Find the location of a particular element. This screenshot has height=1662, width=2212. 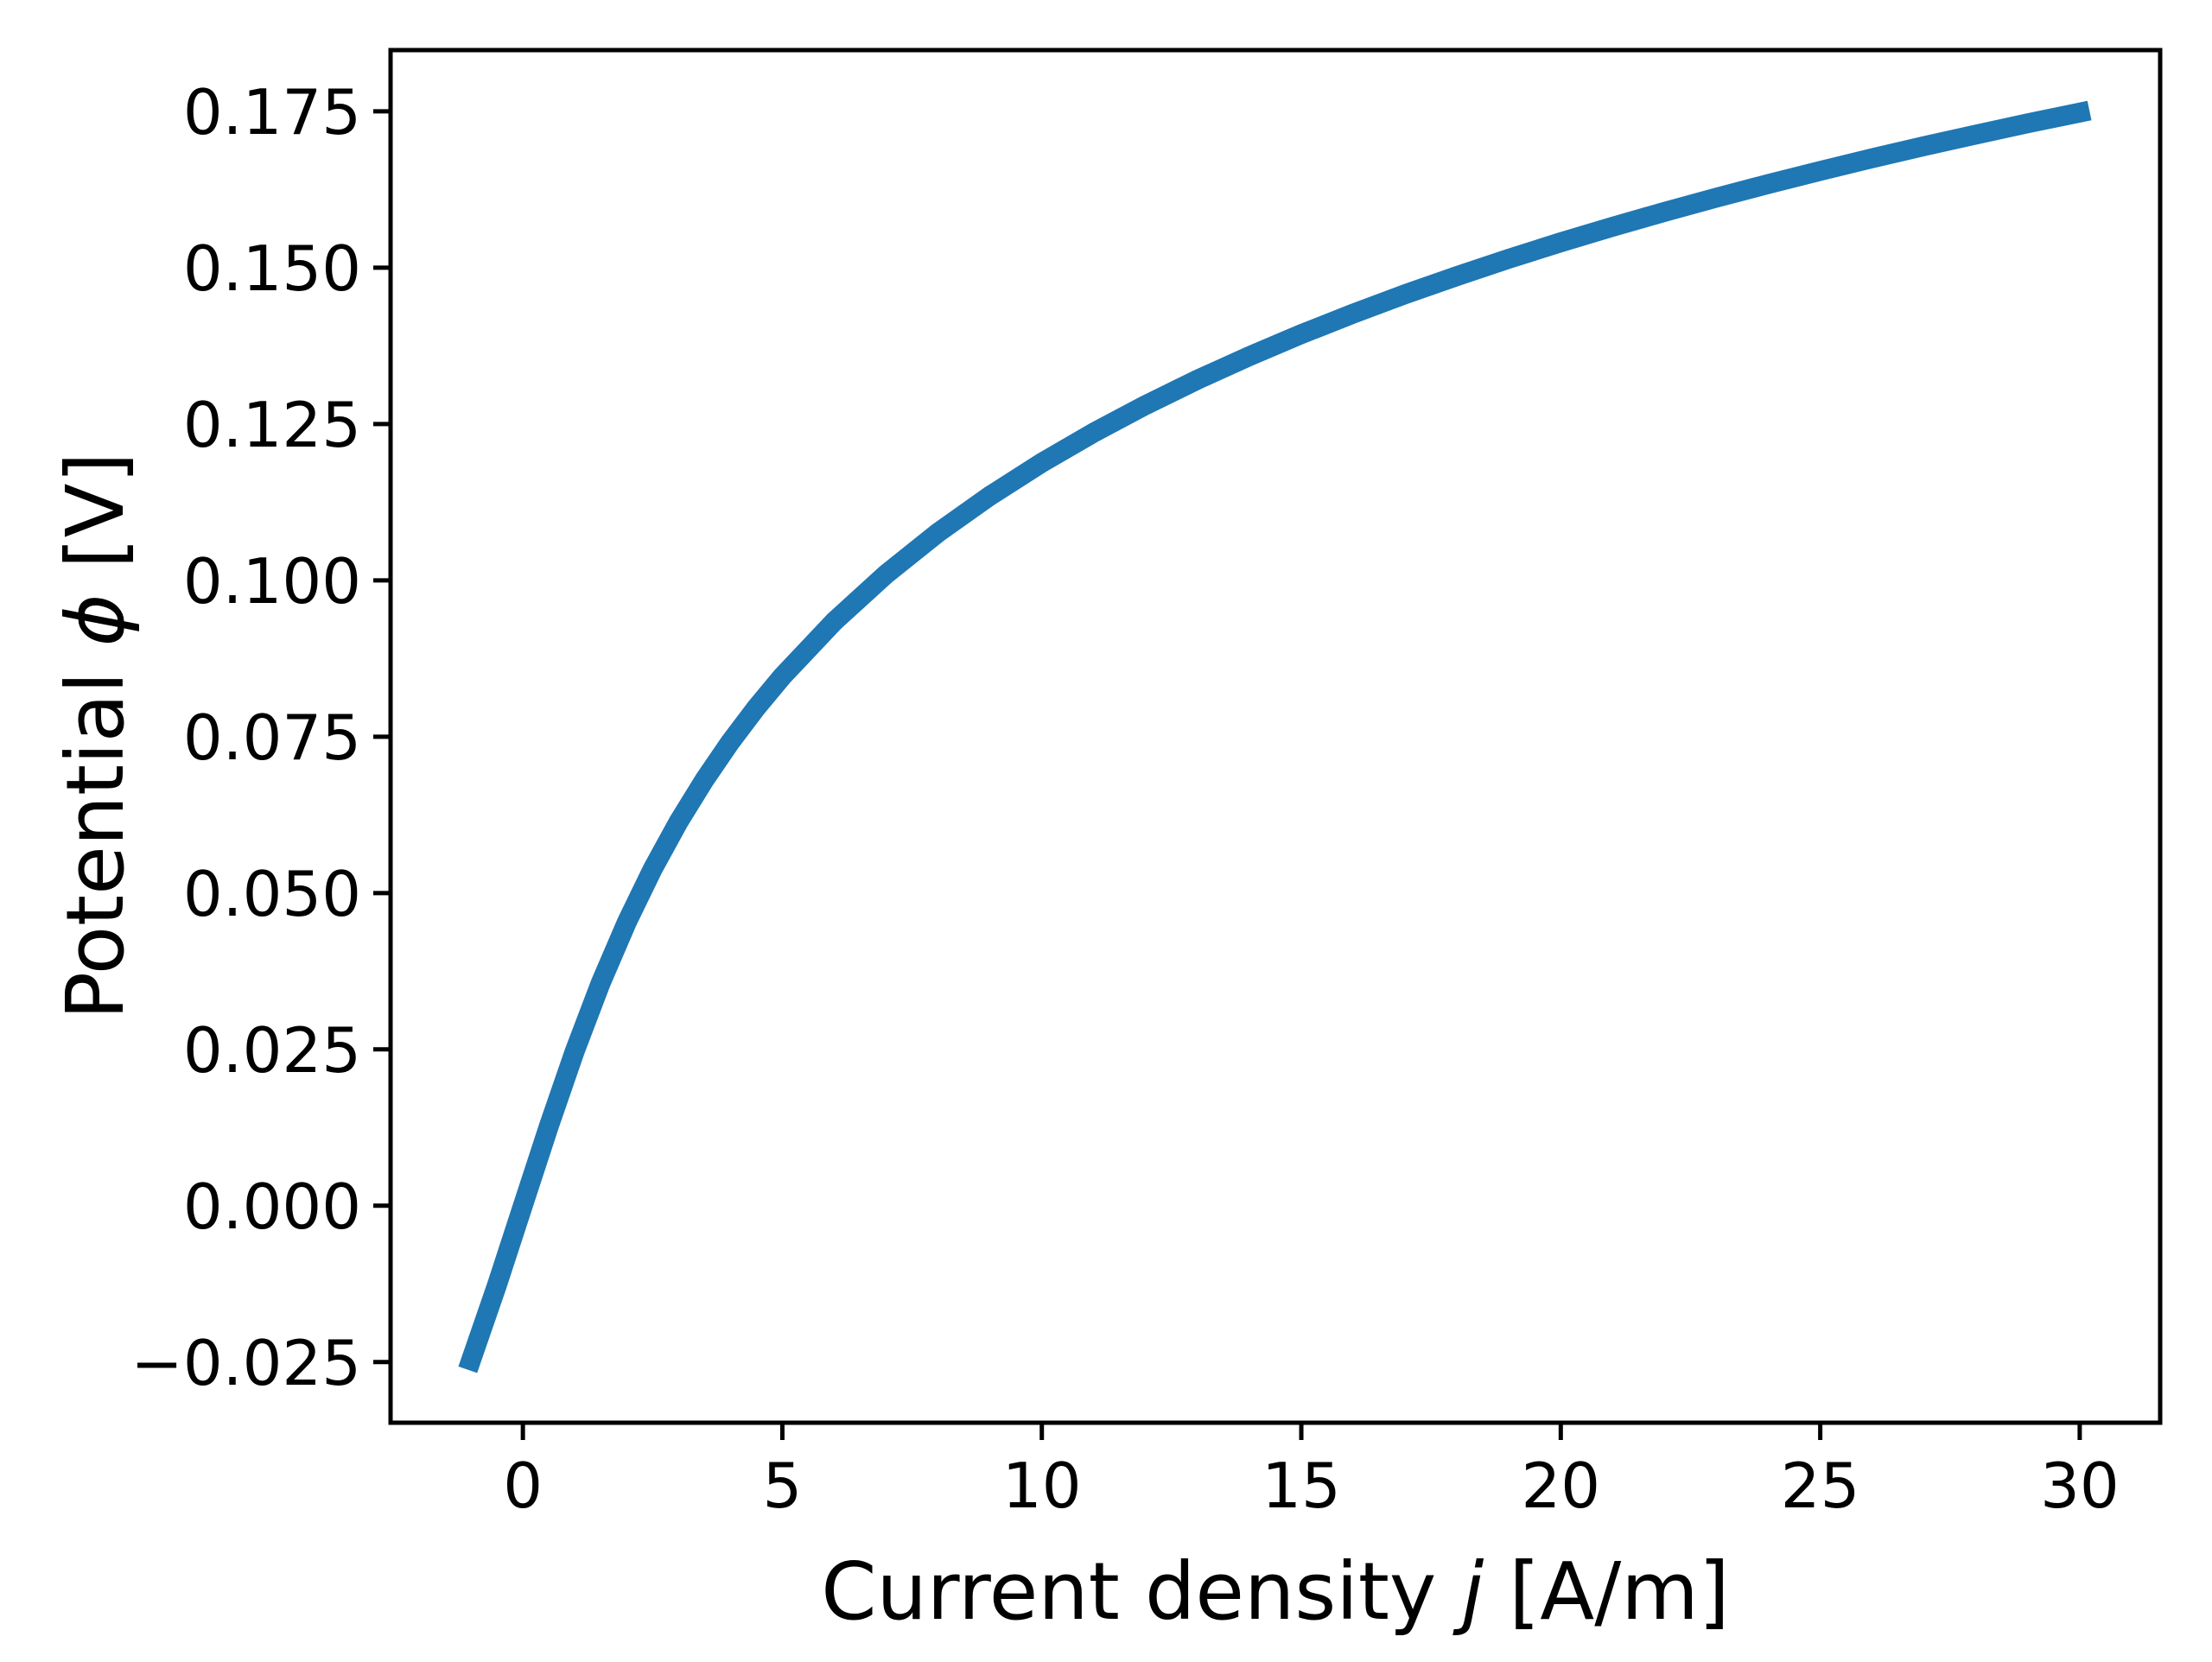

y-axis-label-prefix: Potential is located at coordinates (95, 832).